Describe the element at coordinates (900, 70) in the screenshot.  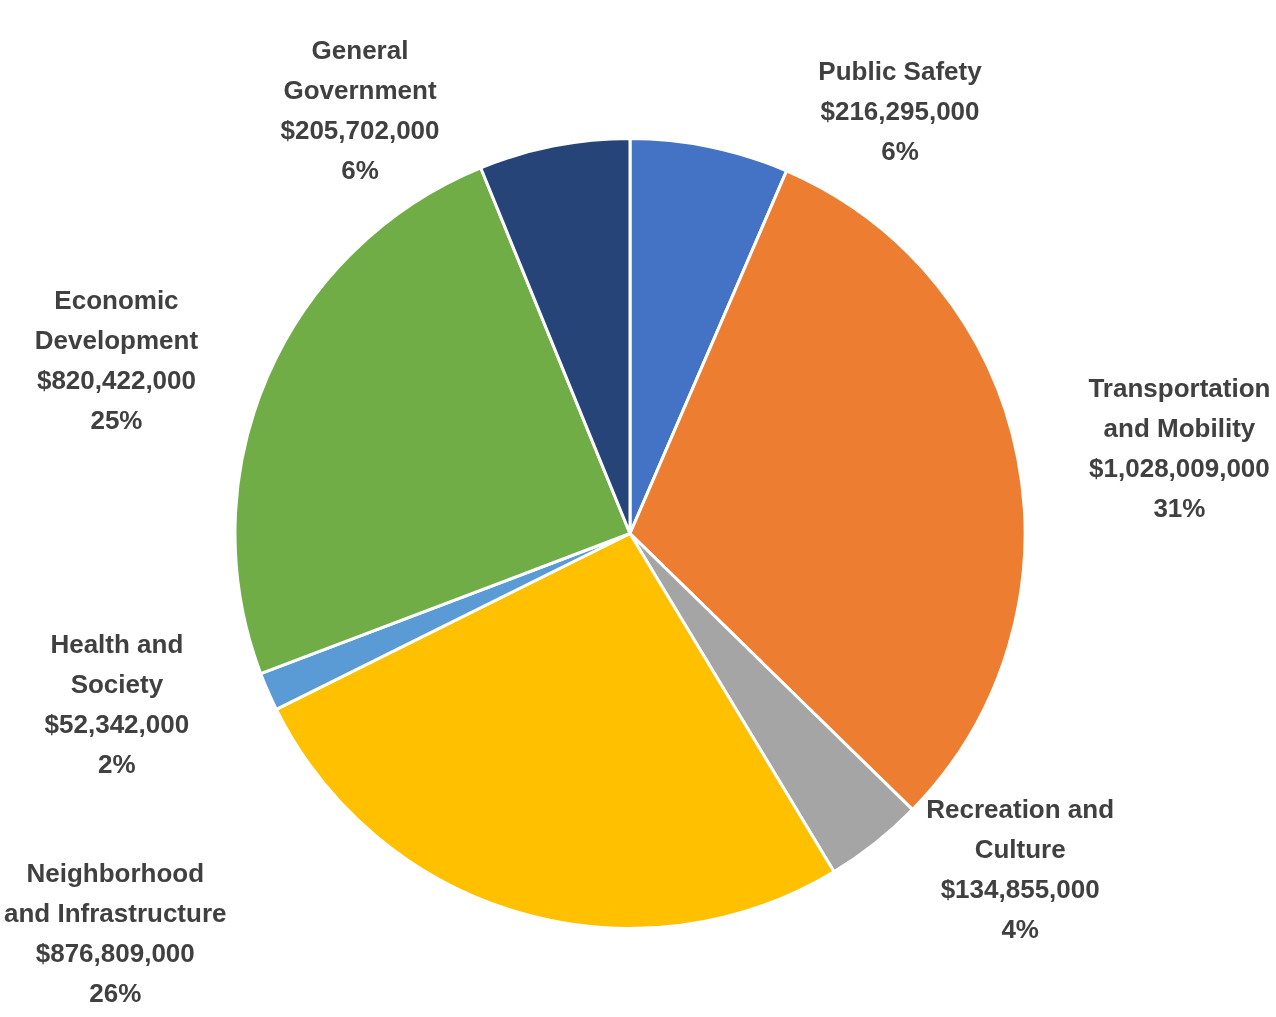
I see `slice-label: Public Safety` at that location.